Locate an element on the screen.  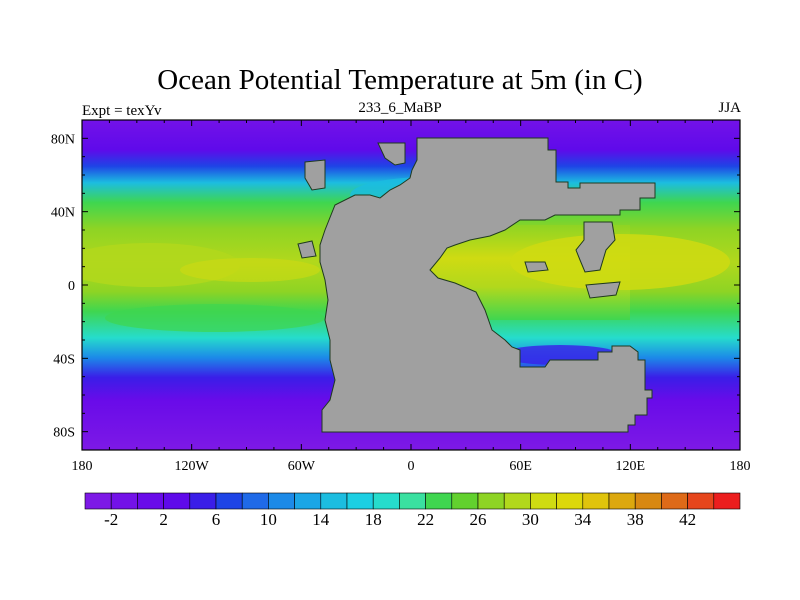
colorbar-label: 6 is located at coordinates (216, 519).